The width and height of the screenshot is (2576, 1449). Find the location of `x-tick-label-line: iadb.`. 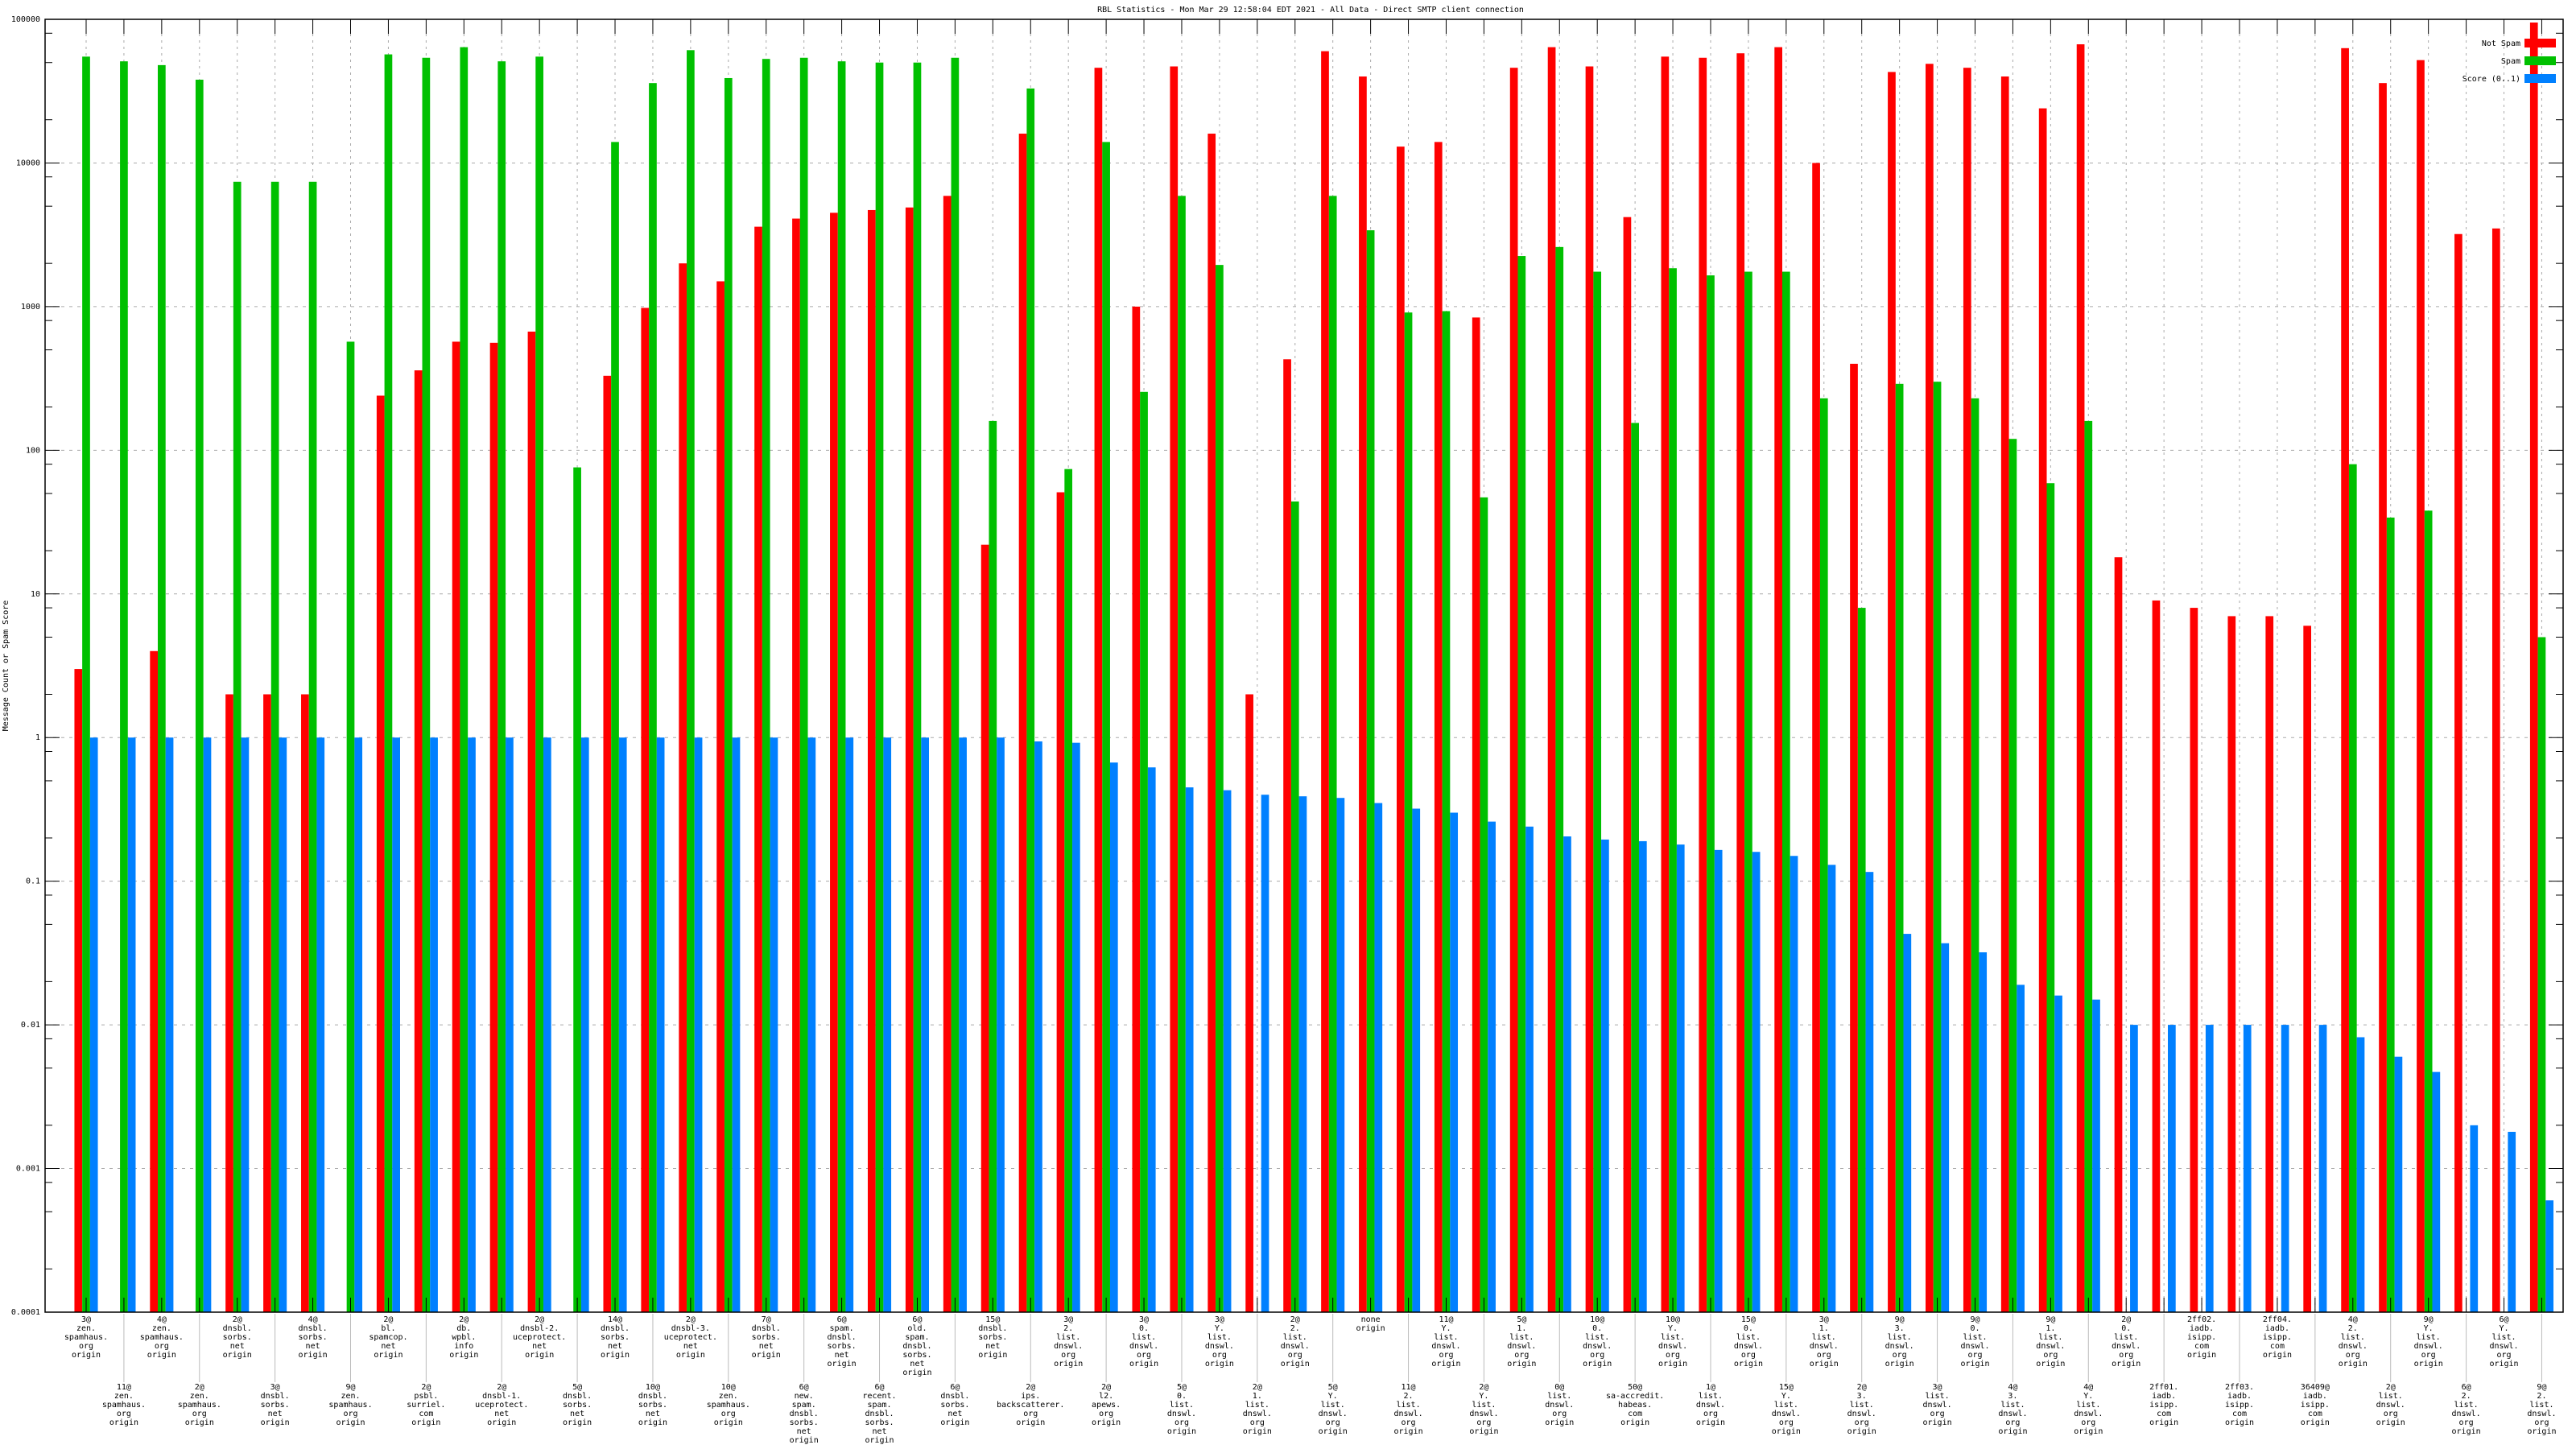

x-tick-label-line: iadb. is located at coordinates (2315, 1396).